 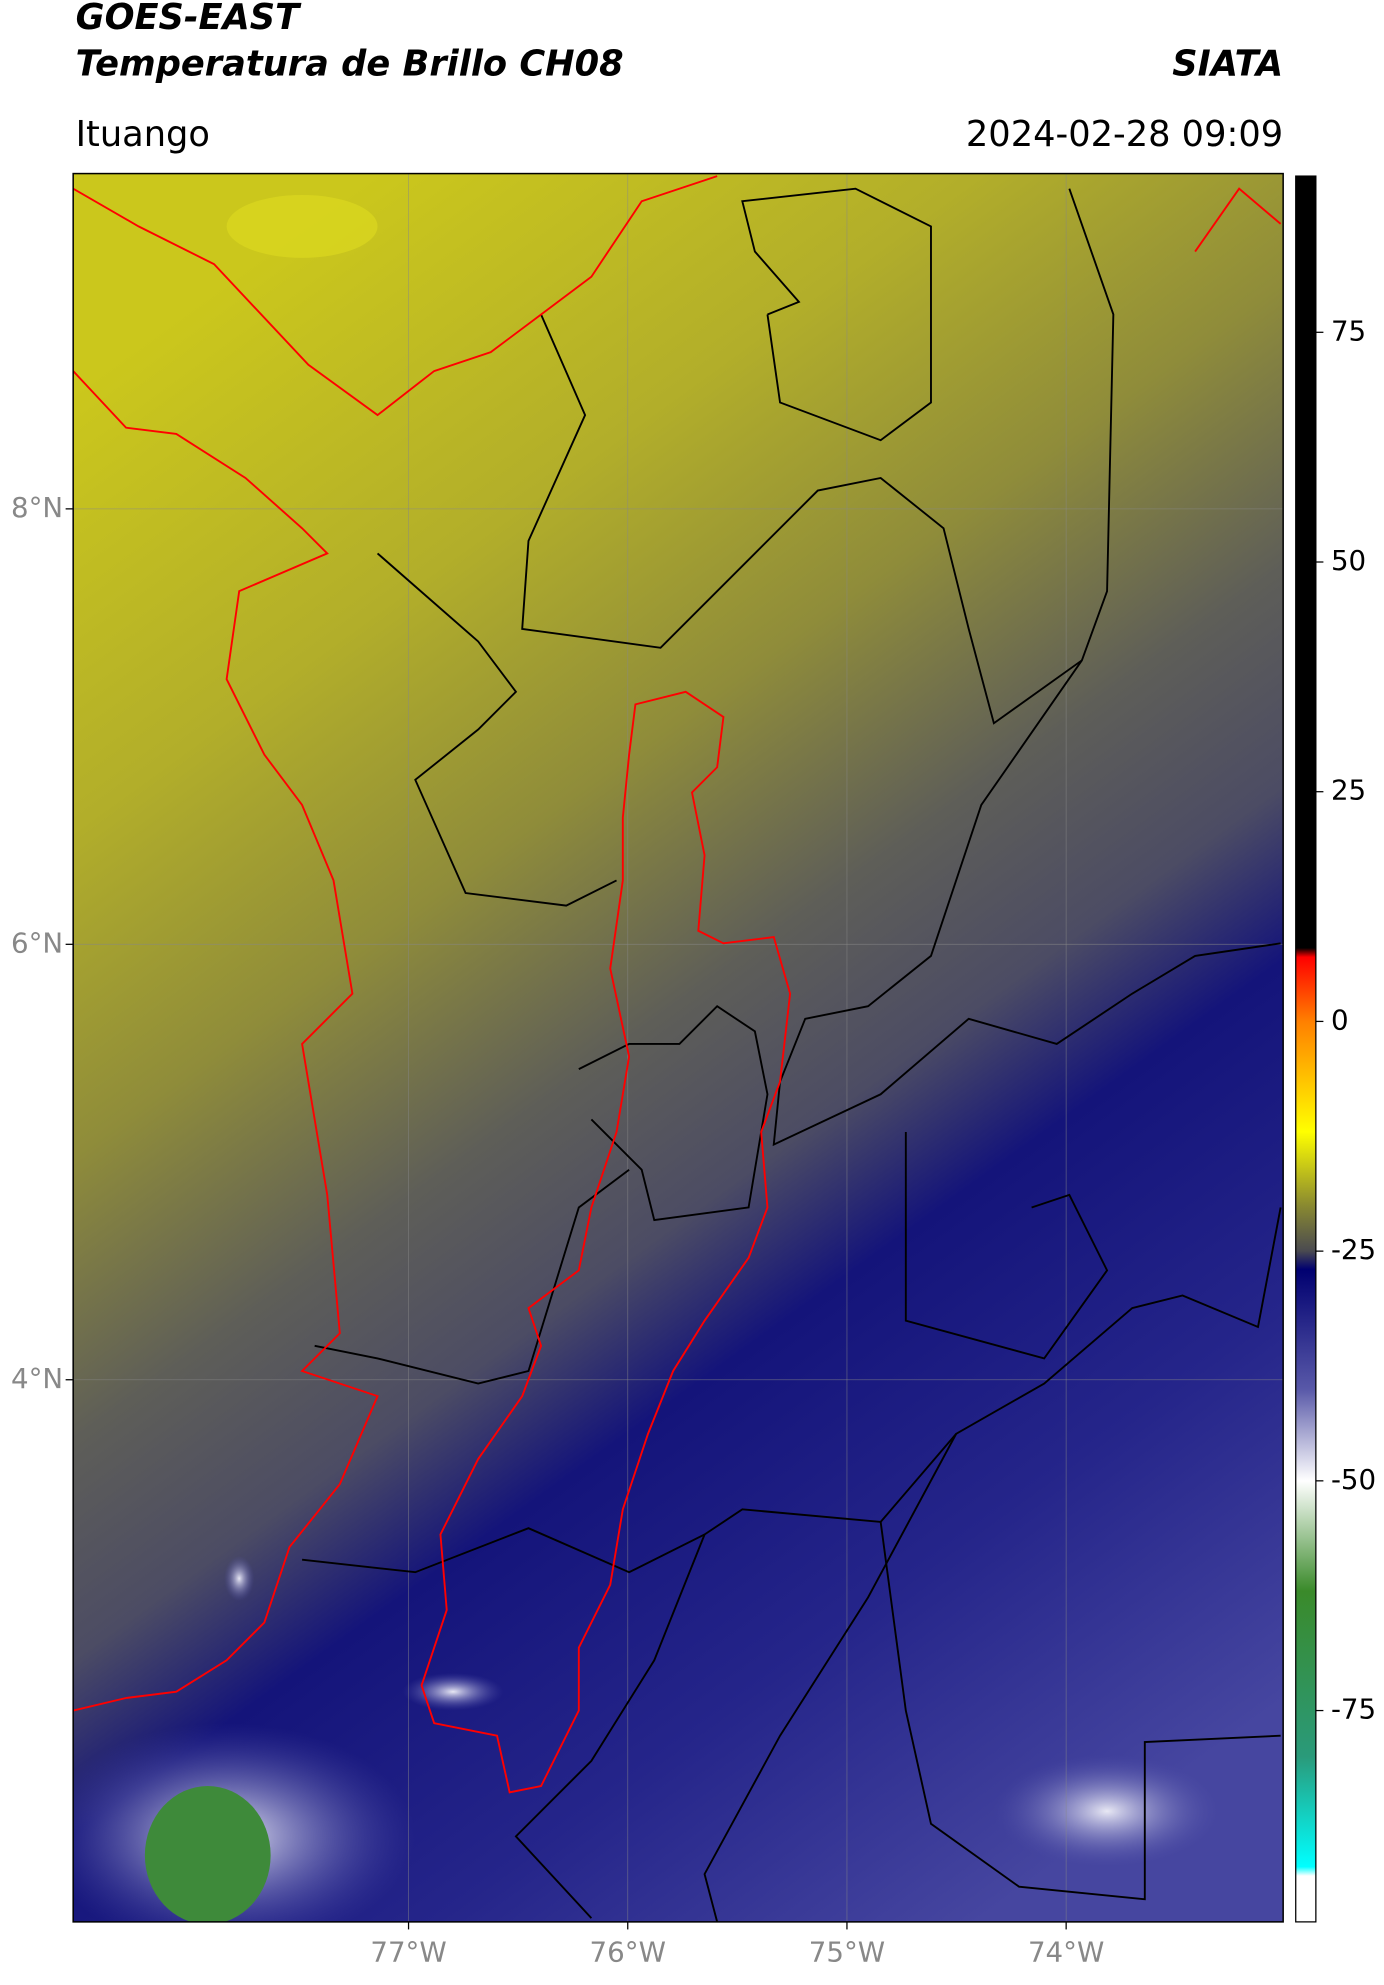 What do you see at coordinates (1348, 790) in the screenshot?
I see `colorbar-tick-label: 25` at bounding box center [1348, 790].